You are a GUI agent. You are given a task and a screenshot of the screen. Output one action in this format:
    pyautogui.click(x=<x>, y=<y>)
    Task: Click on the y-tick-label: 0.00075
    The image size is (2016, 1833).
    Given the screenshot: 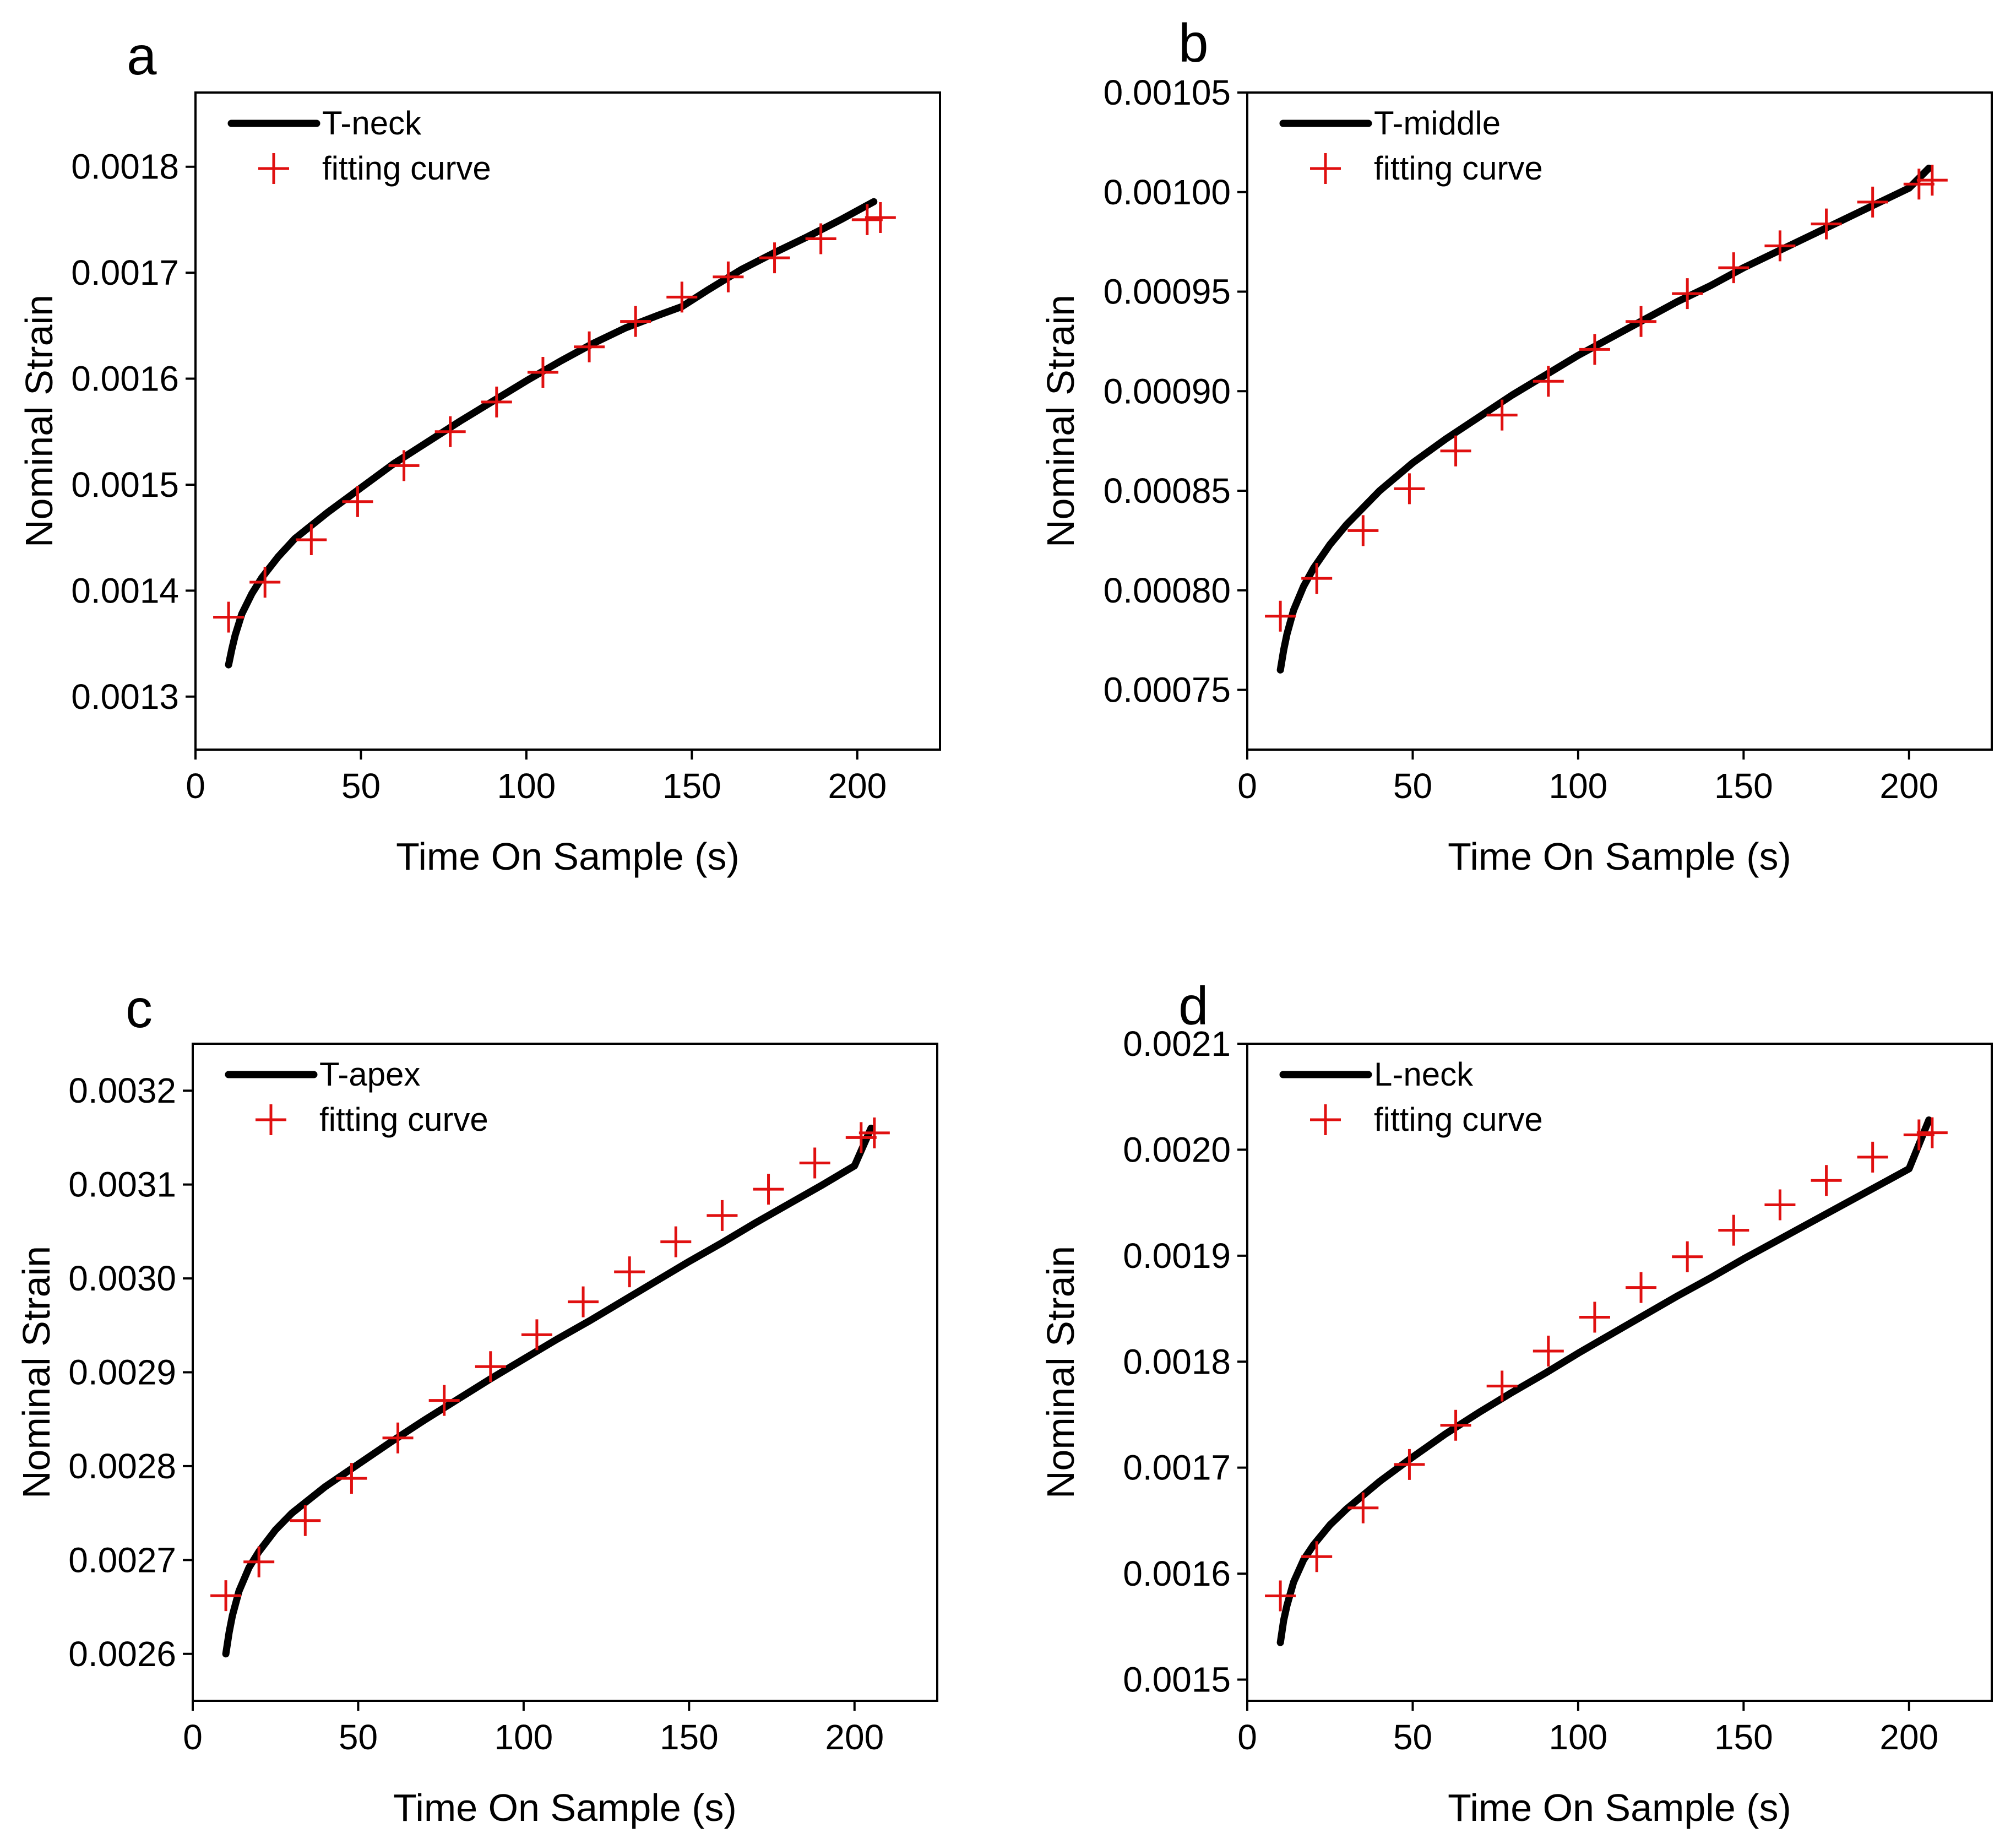 What is the action you would take?
    pyautogui.click(x=1167, y=690)
    